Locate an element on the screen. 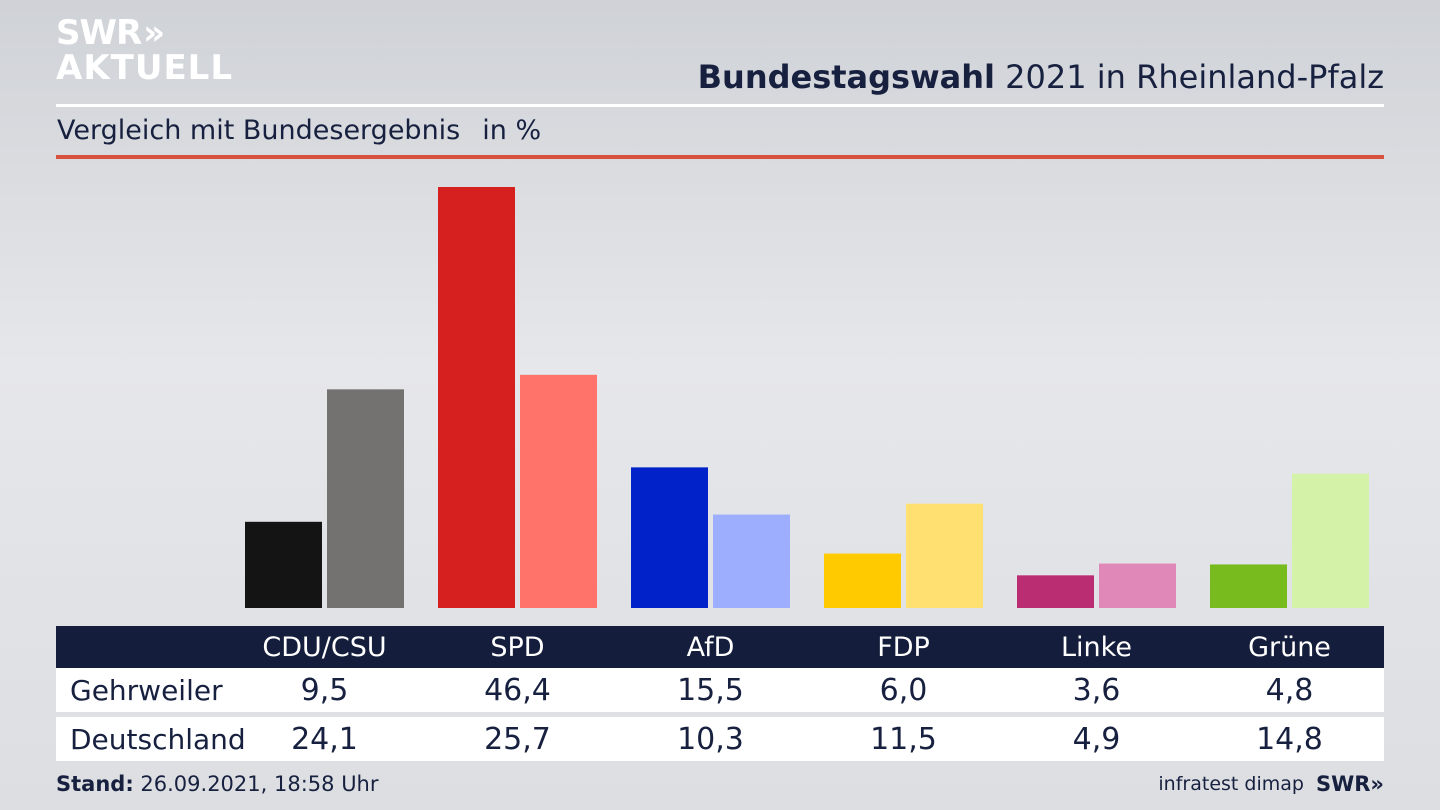 This screenshot has width=1440, height=810. chart-subtitle: Vergleich mit Bundesergebnis in % is located at coordinates (299, 130).